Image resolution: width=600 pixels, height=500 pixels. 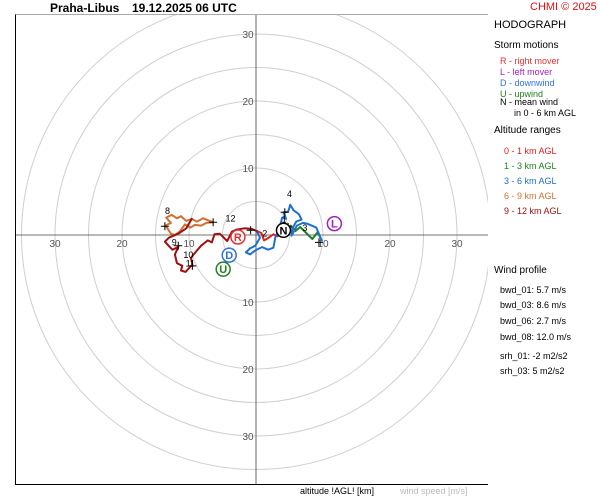 What do you see at coordinates (533, 305) in the screenshot?
I see `wind-profile-item-1: bwd_03: 8.6 m/s` at bounding box center [533, 305].